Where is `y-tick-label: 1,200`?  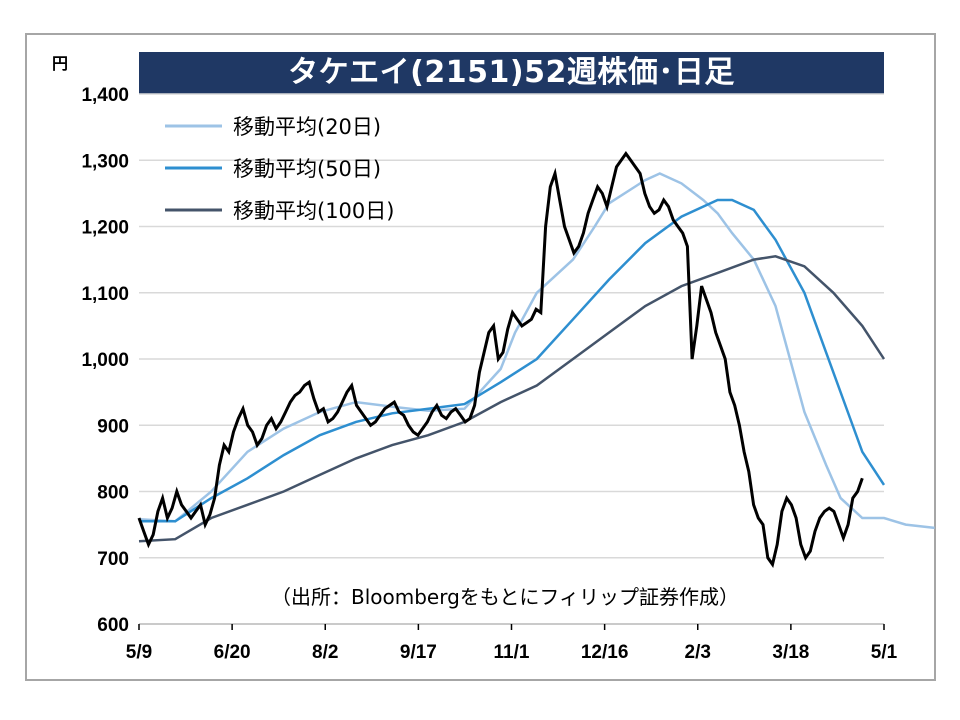 y-tick-label: 1,200 is located at coordinates (105, 228).